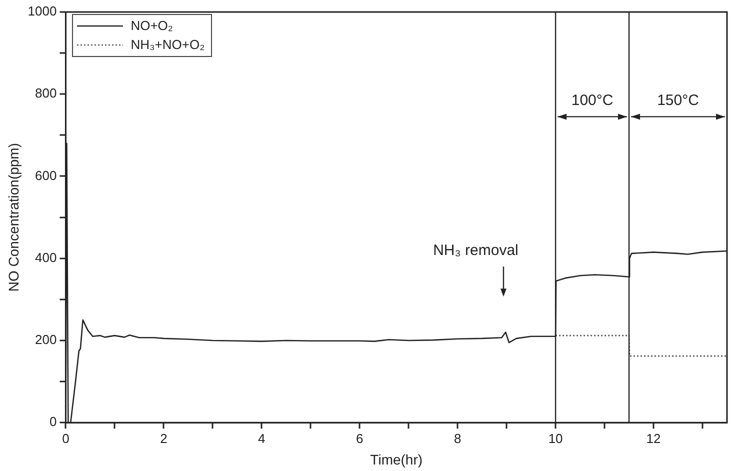  I want to click on y-tick-label: 400, so click(46, 257).